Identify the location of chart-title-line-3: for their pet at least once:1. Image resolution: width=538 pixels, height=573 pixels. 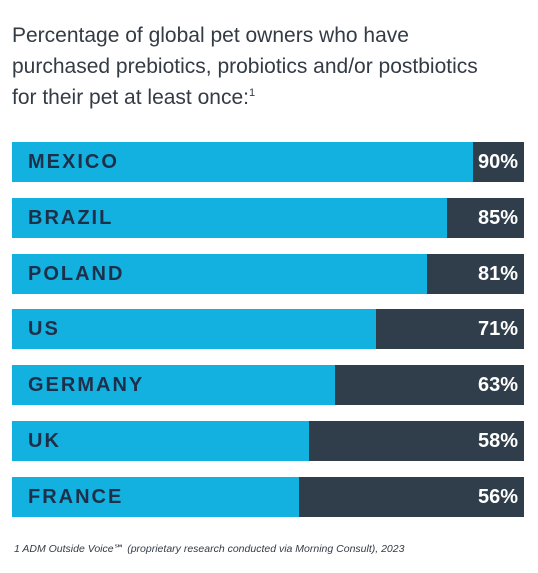
(272, 97).